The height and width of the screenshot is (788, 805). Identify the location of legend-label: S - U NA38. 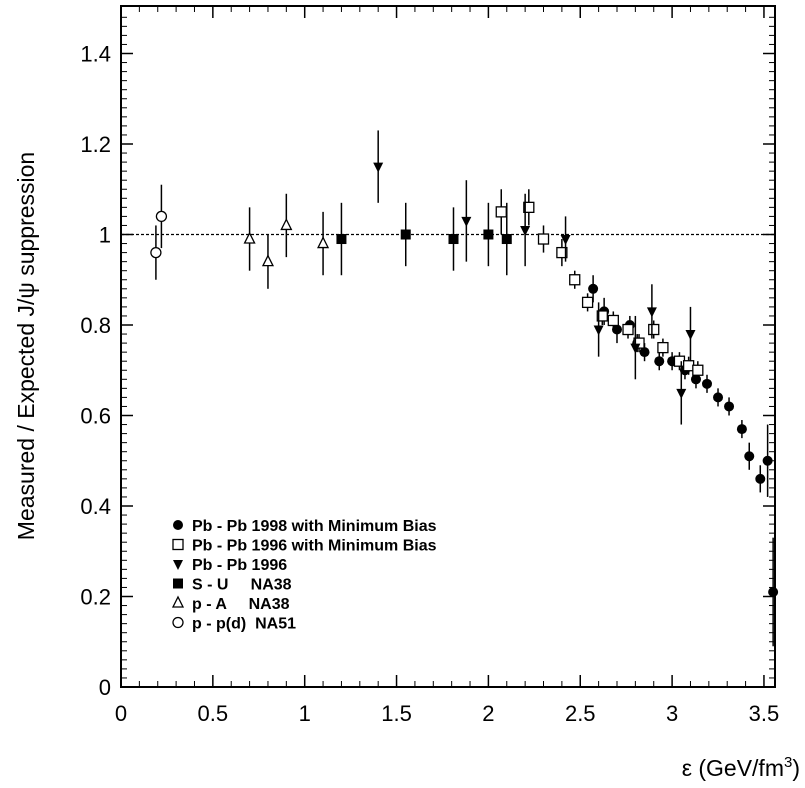
(242, 585).